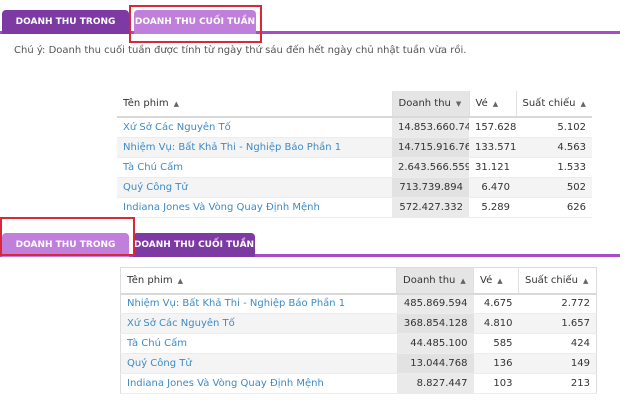 The height and width of the screenshot is (402, 620). Describe the element at coordinates (435, 303) in the screenshot. I see `revenue-cell: 485.869.594` at that location.